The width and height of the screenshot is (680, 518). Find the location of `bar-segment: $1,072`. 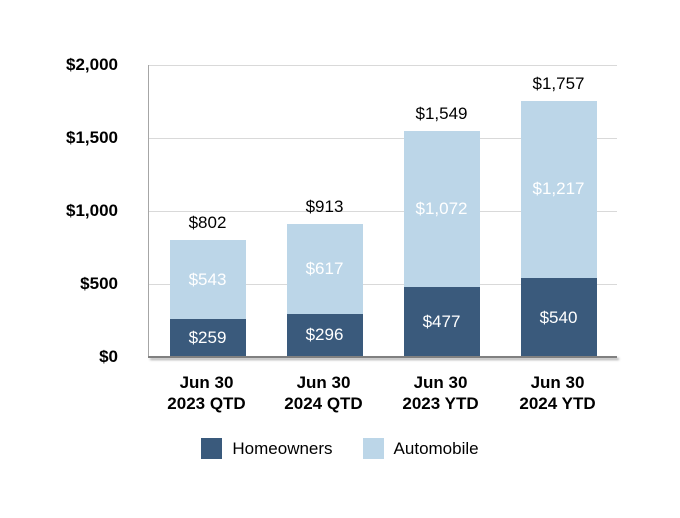

bar-segment: $1,072 is located at coordinates (441, 209).